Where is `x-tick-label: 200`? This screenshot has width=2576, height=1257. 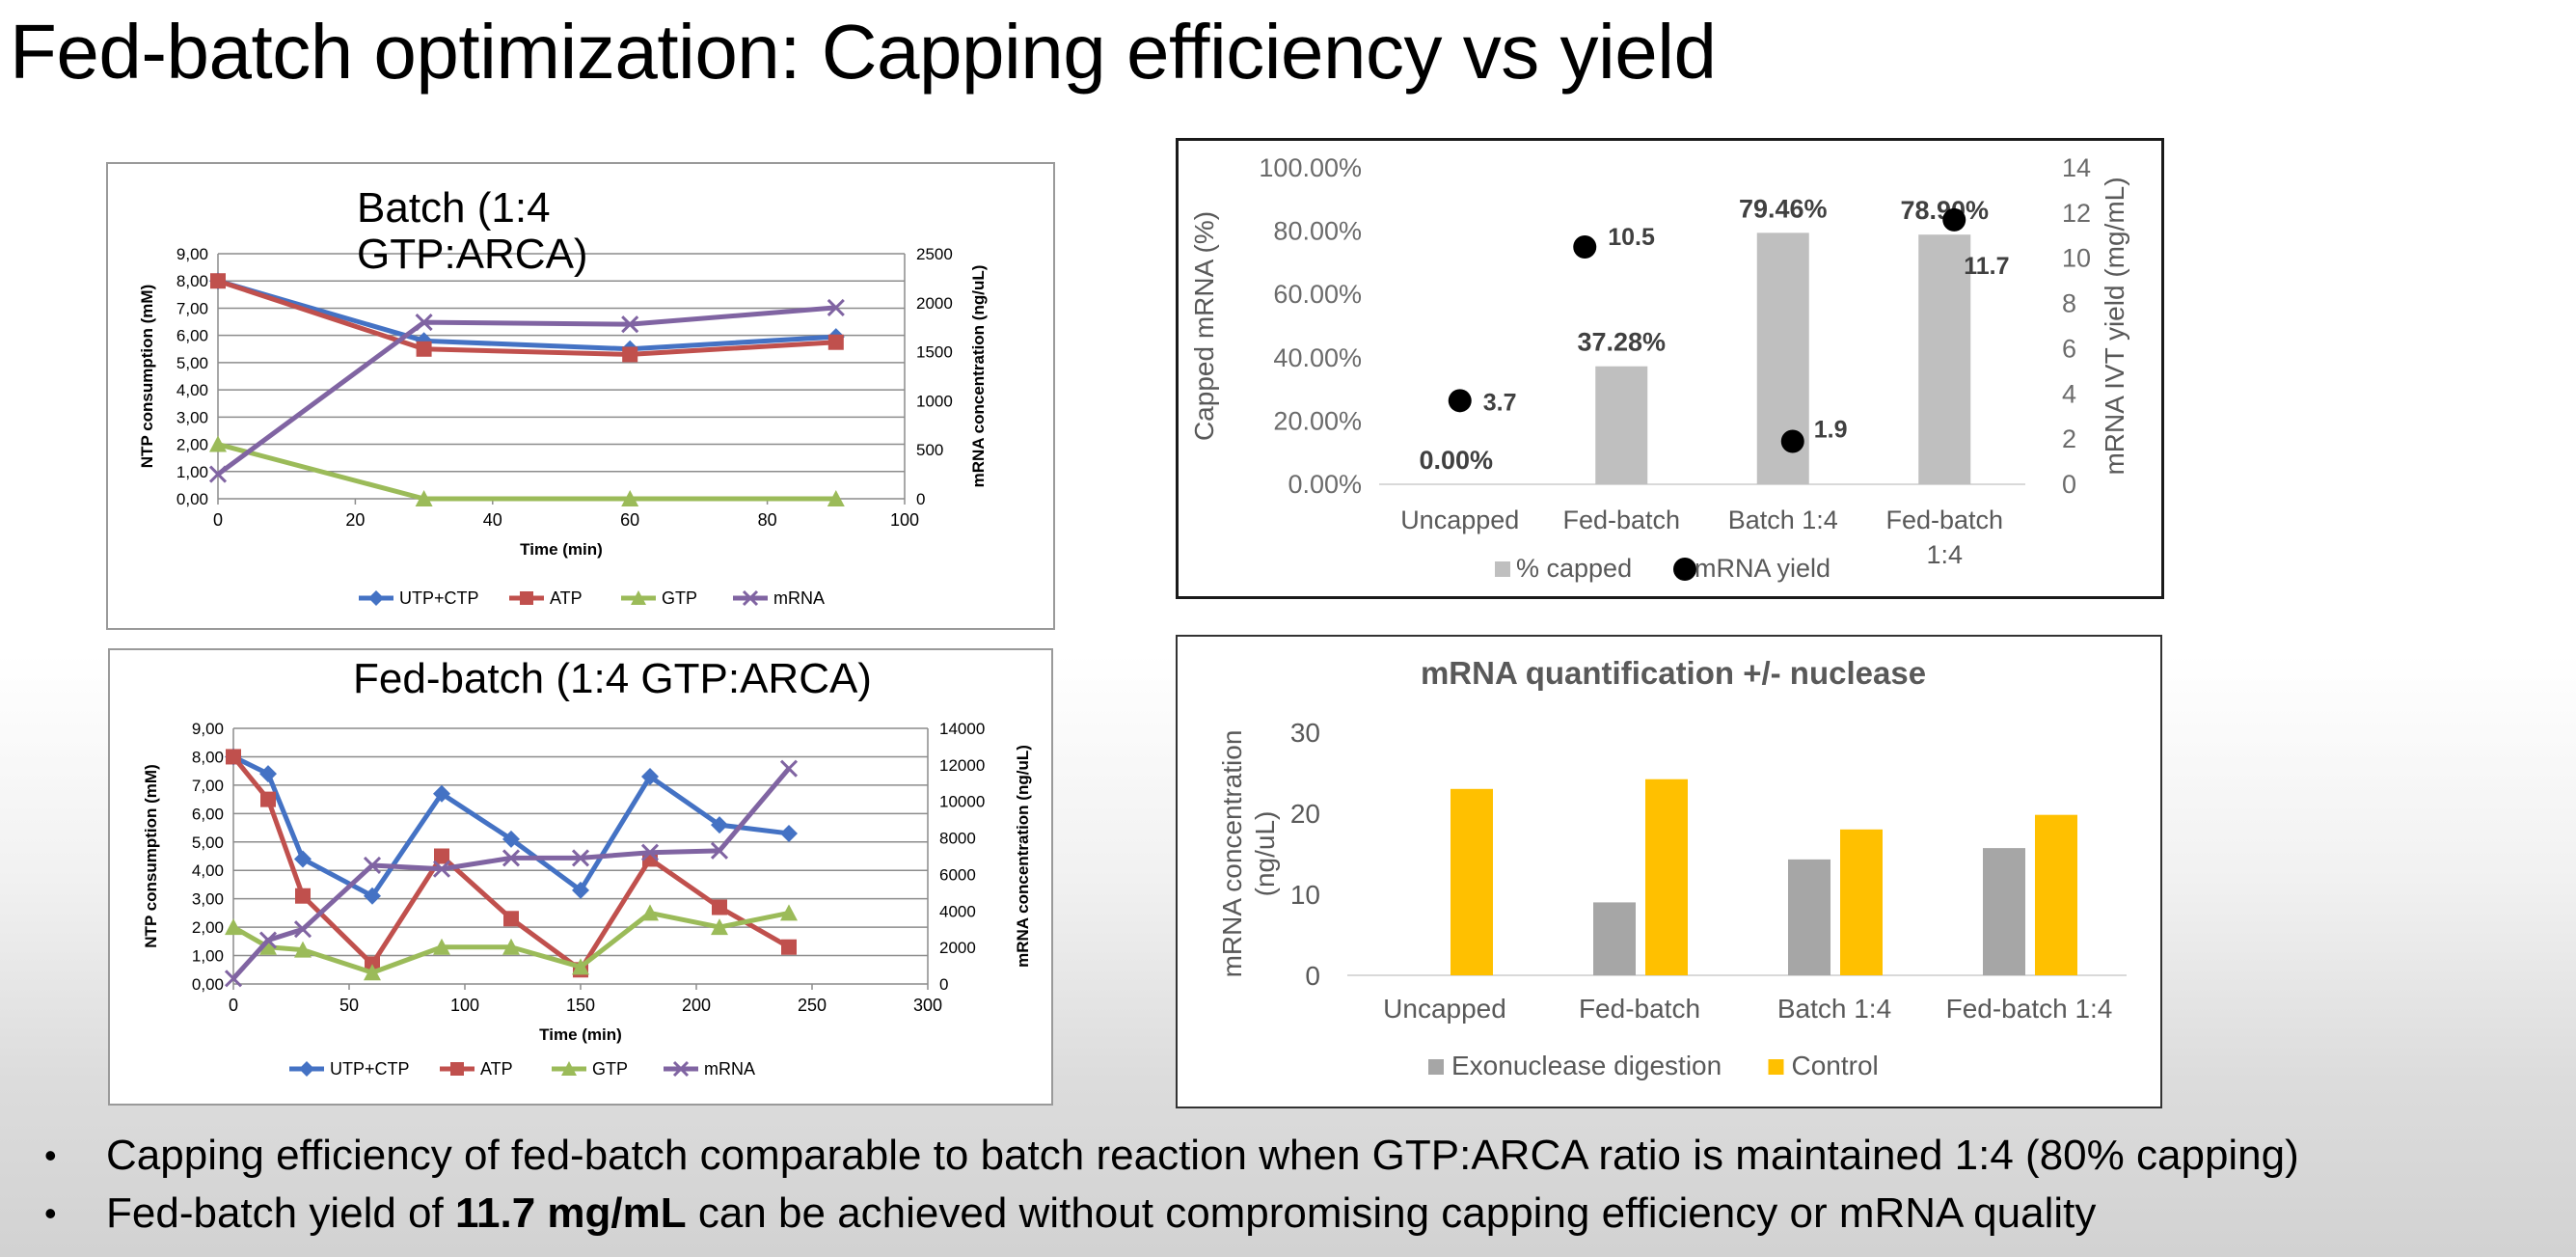
x-tick-label: 200 is located at coordinates (696, 1006).